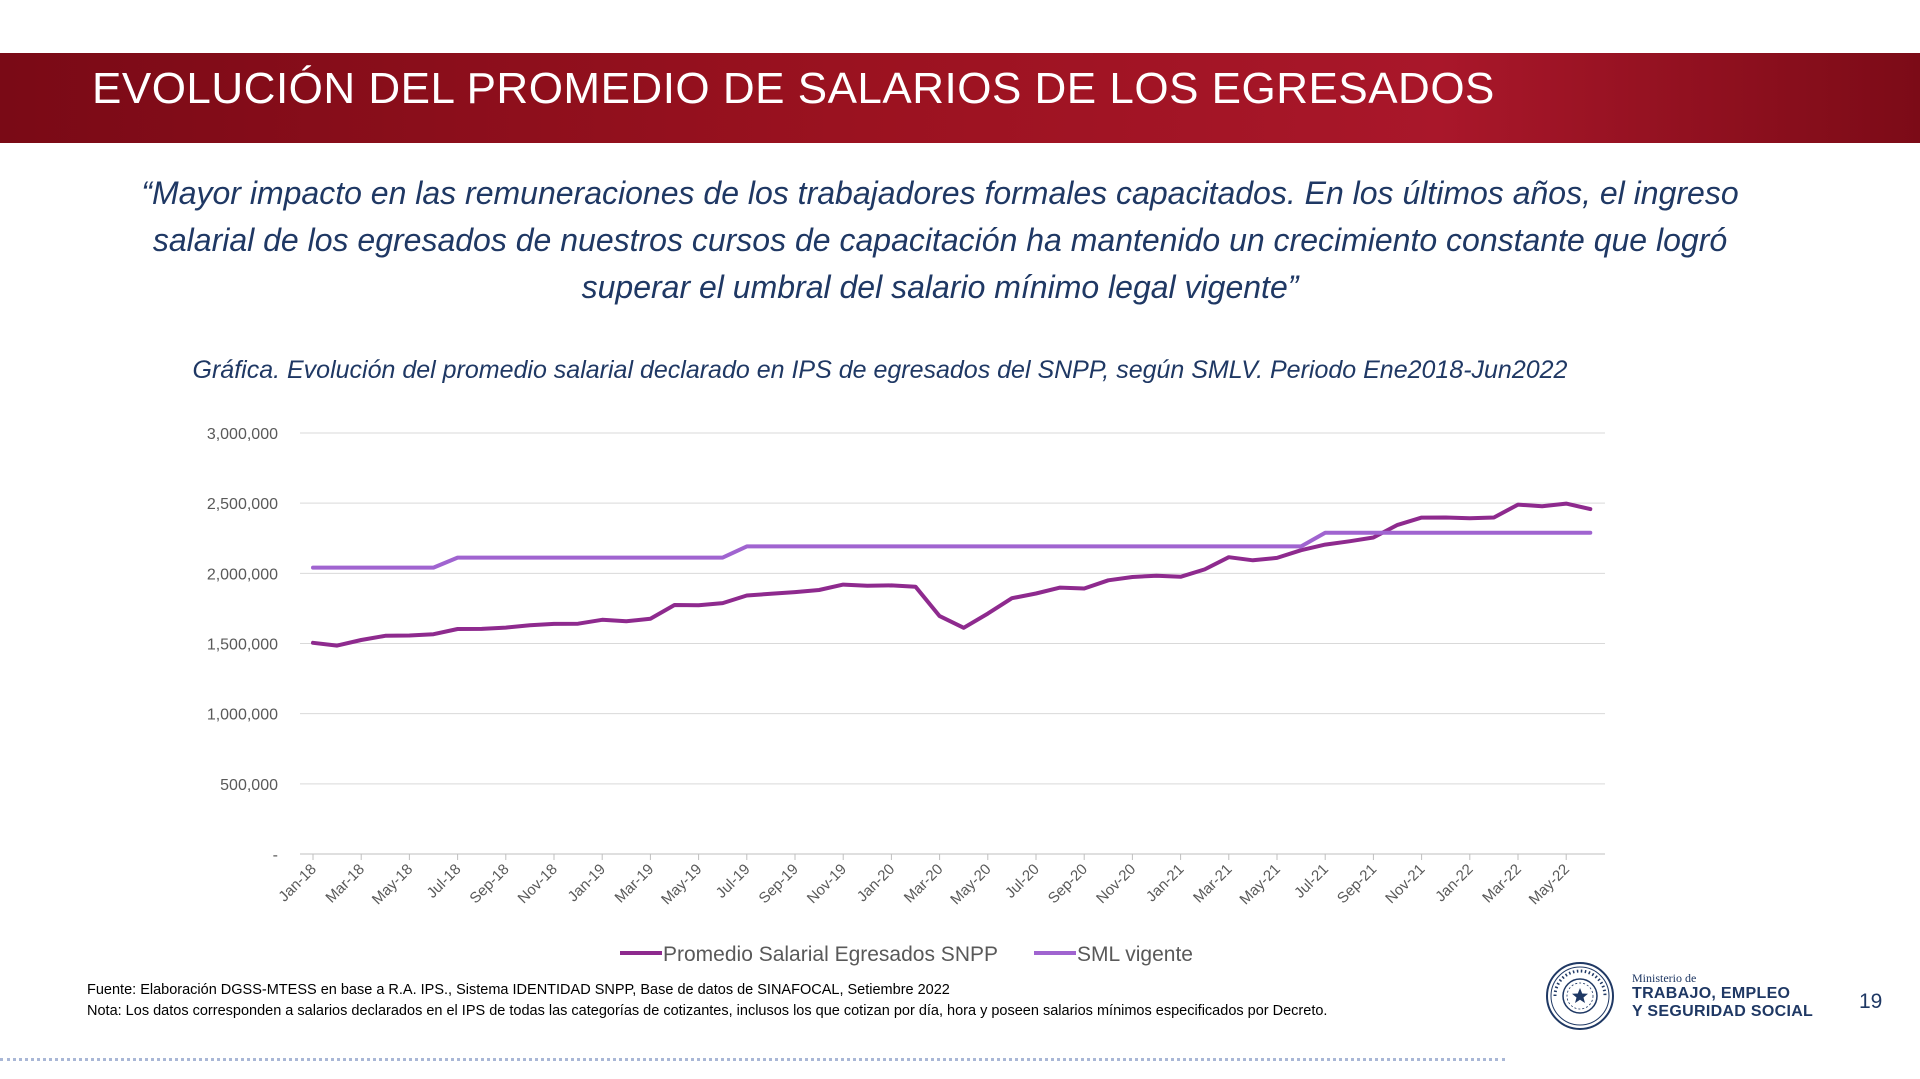 The image size is (1920, 1079). I want to click on x-tick-label: Jan-22, so click(1454, 883).